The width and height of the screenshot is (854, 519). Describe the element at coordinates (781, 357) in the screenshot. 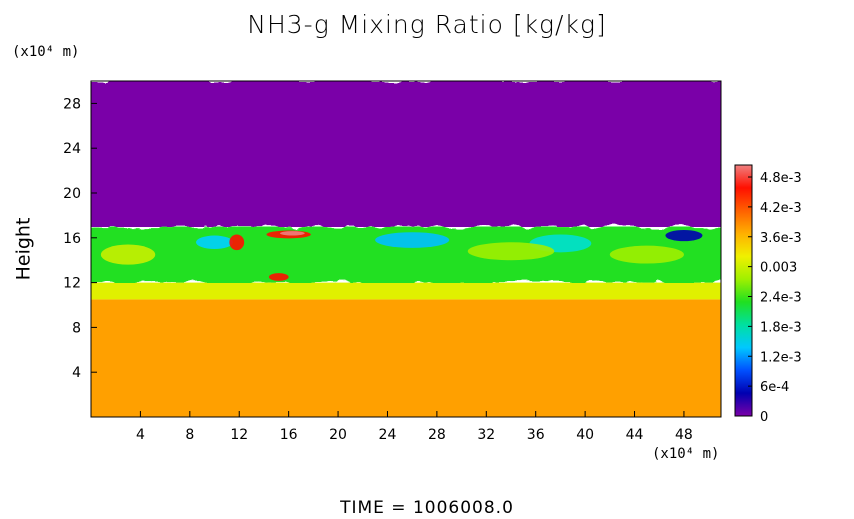

I see `colorbar-label: 1.2e-3` at that location.